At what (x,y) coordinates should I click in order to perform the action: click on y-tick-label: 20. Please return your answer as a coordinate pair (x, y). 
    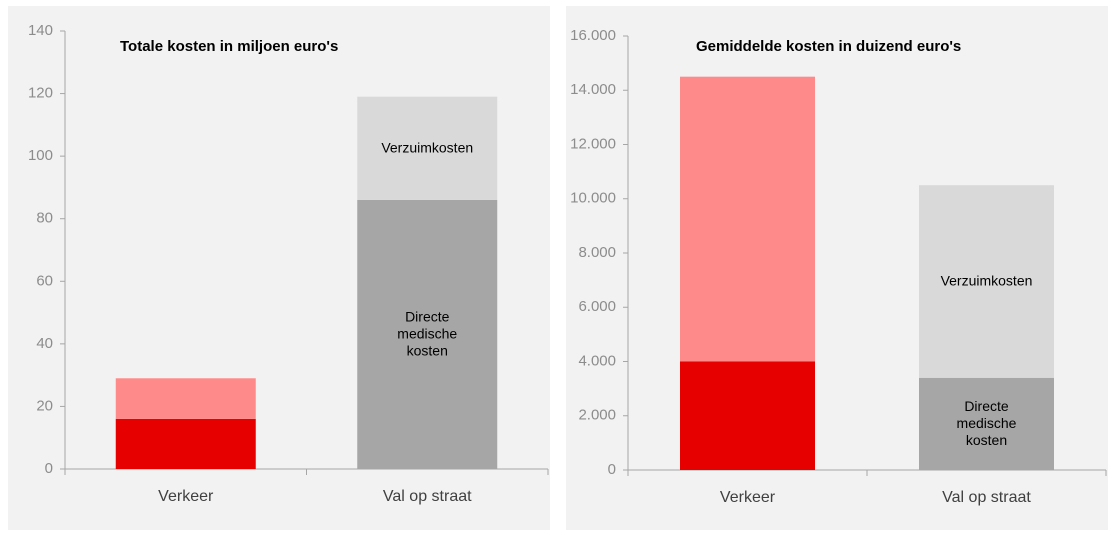
    Looking at the image, I should click on (44, 405).